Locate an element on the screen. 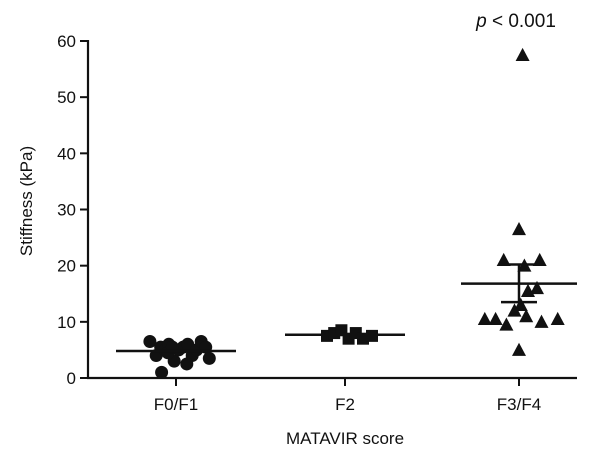 Image resolution: width=593 pixels, height=463 pixels. p-value-italic: p is located at coordinates (481, 21).